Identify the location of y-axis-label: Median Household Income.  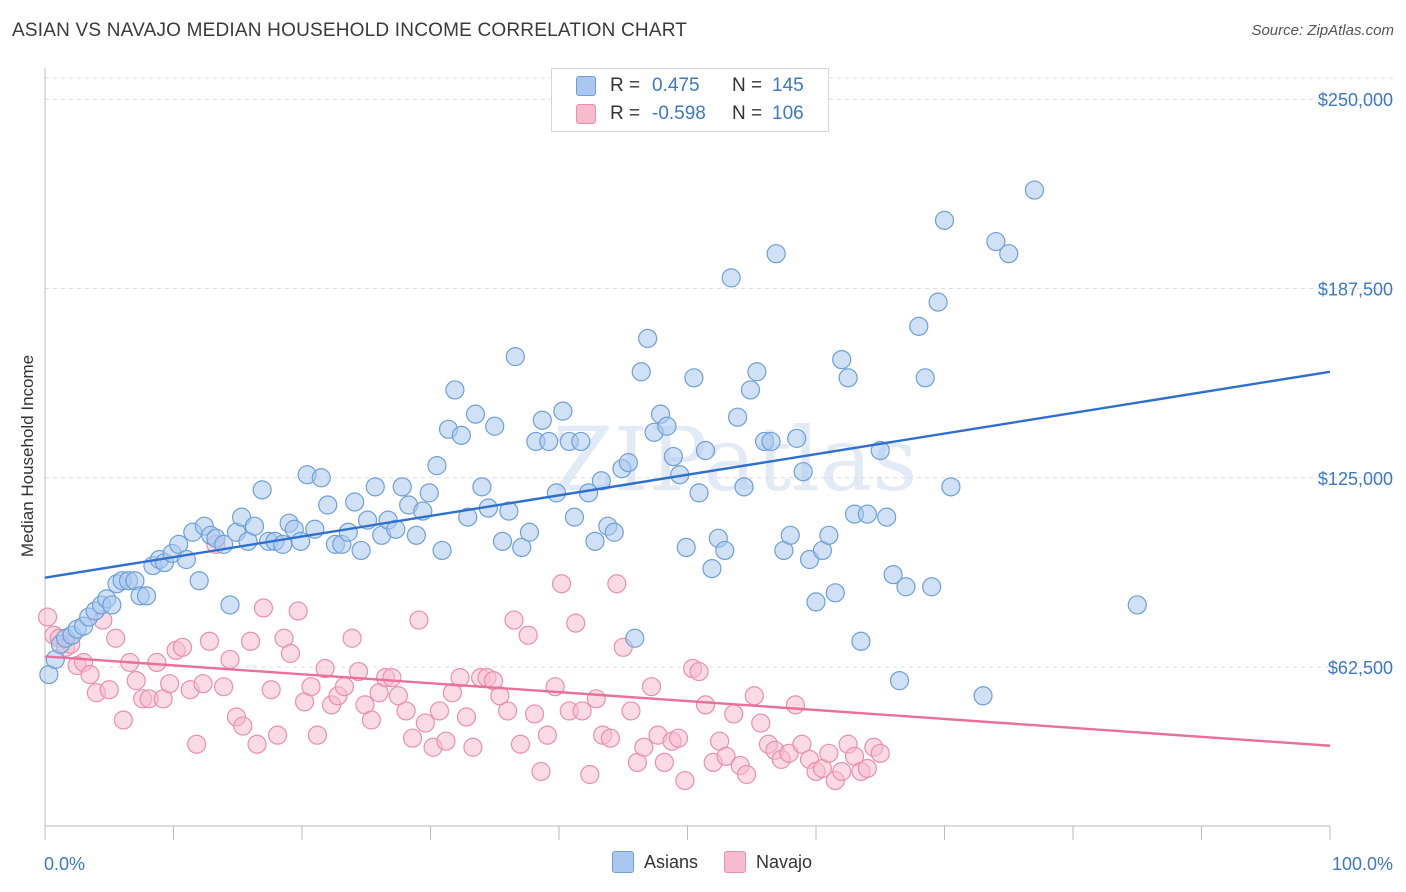
(27, 456).